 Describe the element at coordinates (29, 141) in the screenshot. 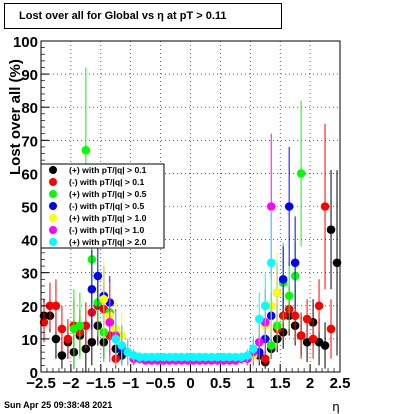

I see `y-tick-label: 70` at that location.